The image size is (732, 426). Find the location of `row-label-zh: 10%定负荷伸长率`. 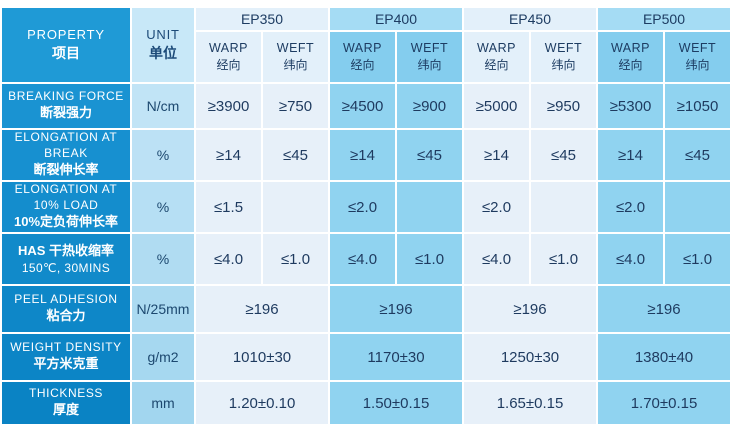

row-label-zh: 10%定负荷伸长率 is located at coordinates (66, 222).